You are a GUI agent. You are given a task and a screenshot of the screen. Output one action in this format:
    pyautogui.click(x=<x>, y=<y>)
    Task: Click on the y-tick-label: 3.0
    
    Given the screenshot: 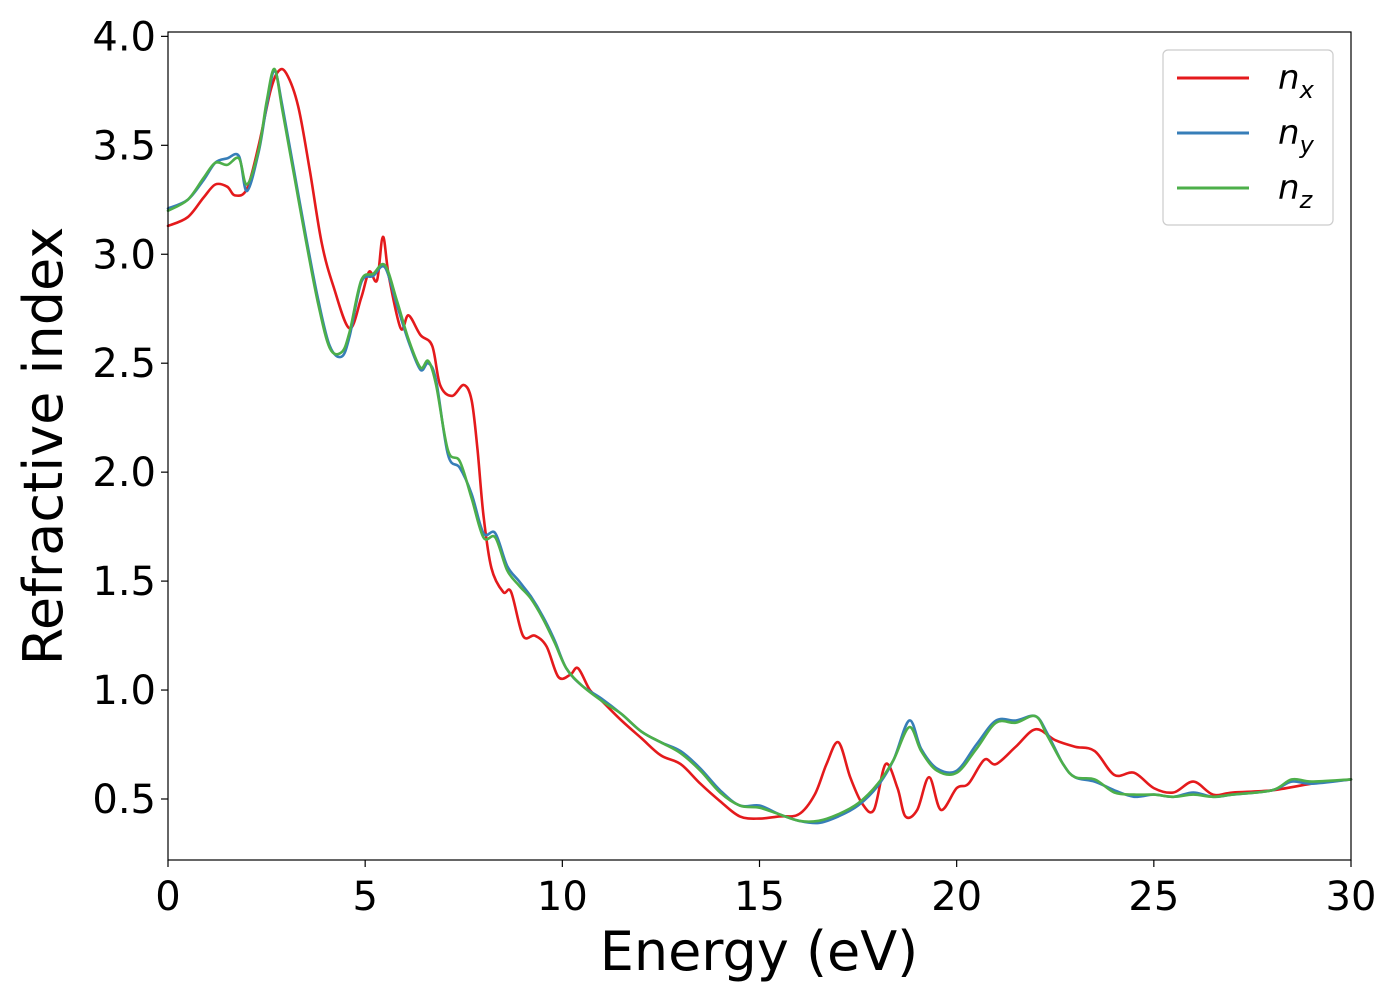 What is the action you would take?
    pyautogui.click(x=124, y=255)
    